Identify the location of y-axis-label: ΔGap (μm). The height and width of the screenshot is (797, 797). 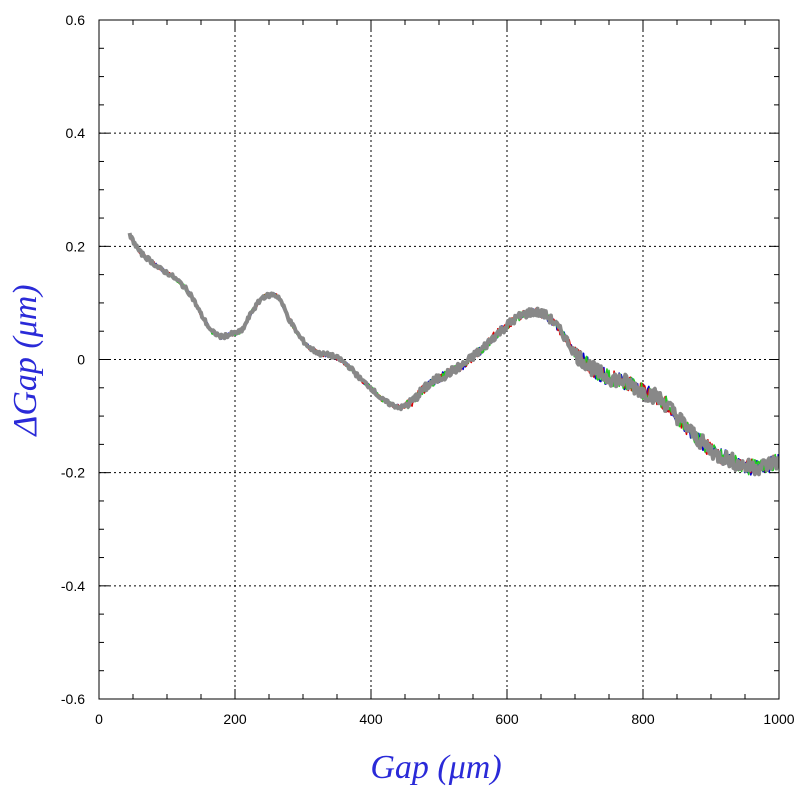
(25, 360).